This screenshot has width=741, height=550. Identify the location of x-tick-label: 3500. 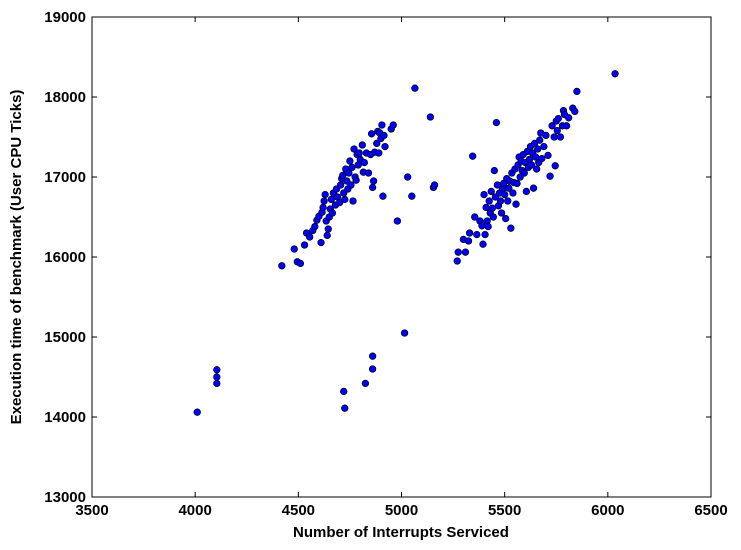
(91, 510).